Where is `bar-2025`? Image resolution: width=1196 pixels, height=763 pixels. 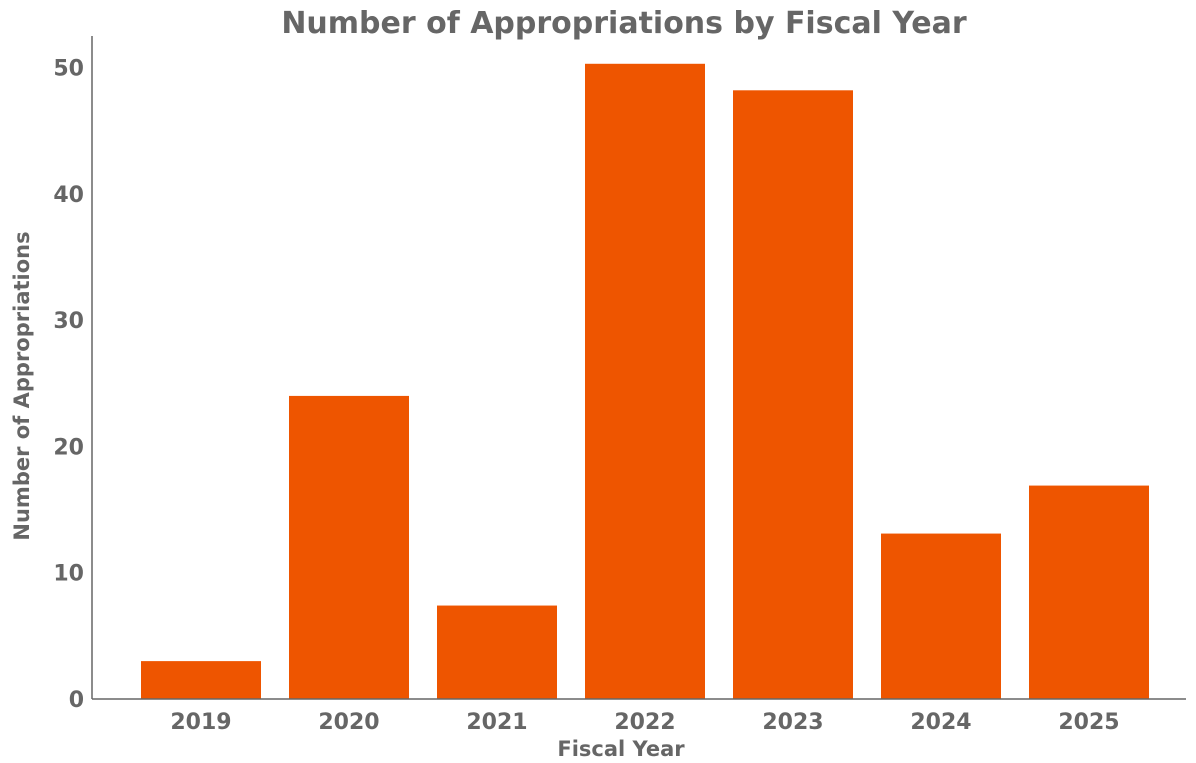 bar-2025 is located at coordinates (1089, 592).